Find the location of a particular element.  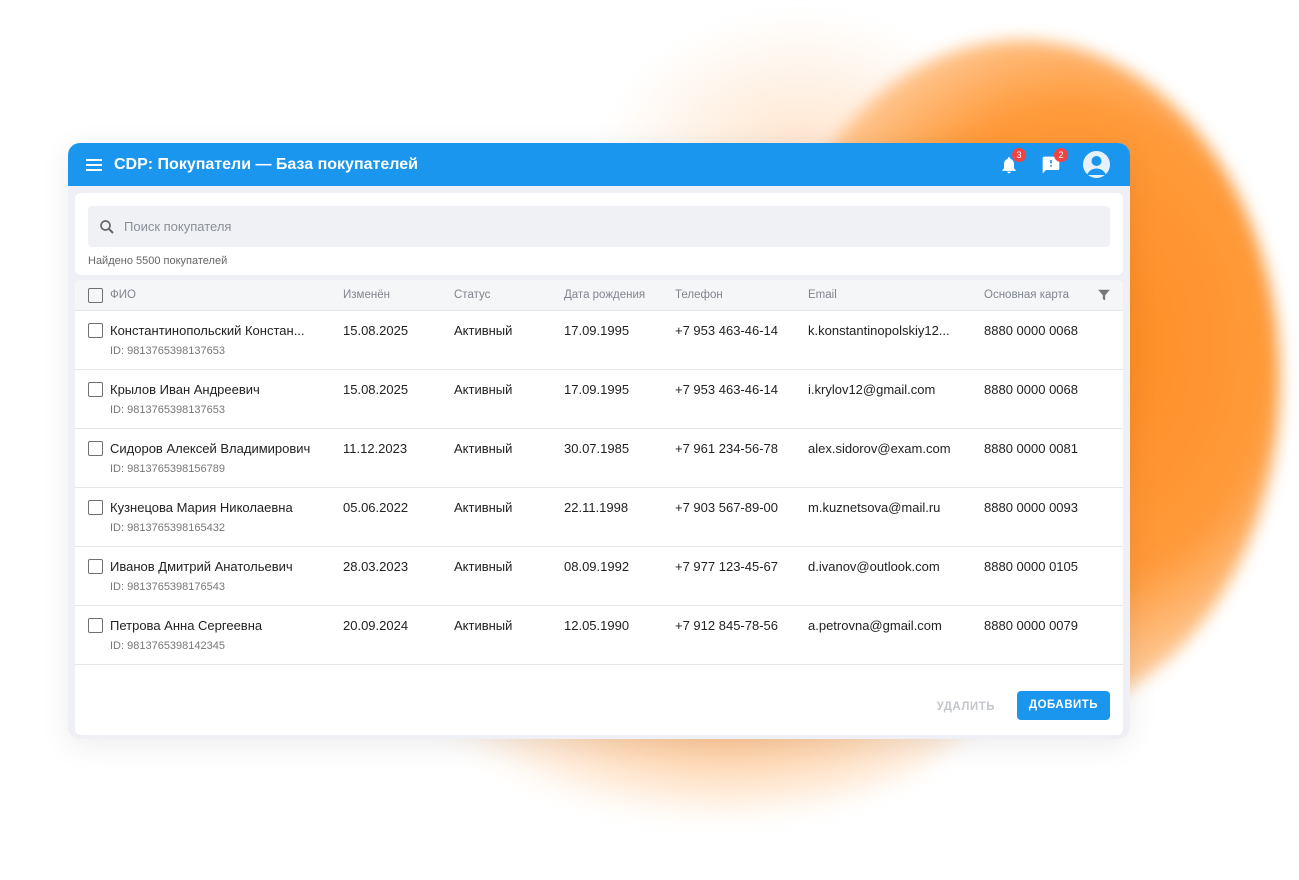

customer-id: ID: 9813765398176543 is located at coordinates (167, 587).